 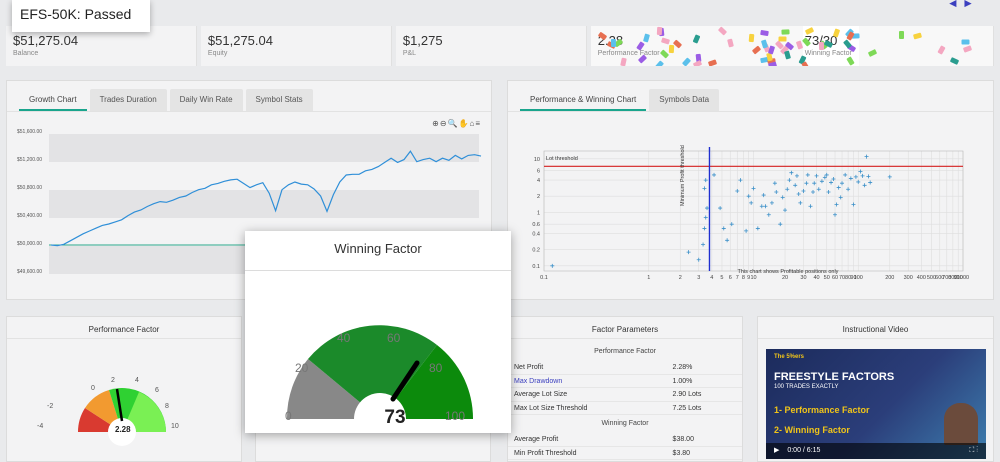 What do you see at coordinates (101, 46) in the screenshot?
I see `stat-balance: $51,275.04 Balance` at bounding box center [101, 46].